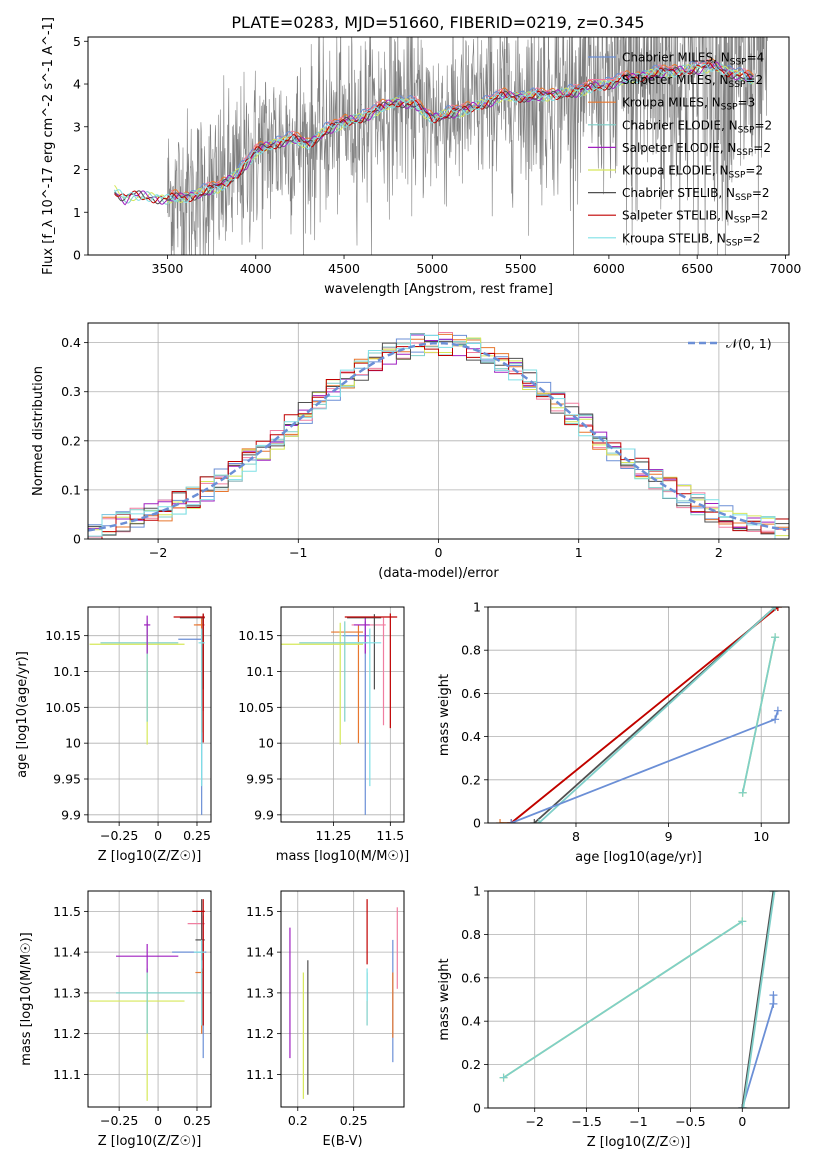 The height and width of the screenshot is (1170, 819). Describe the element at coordinates (333, 835) in the screenshot. I see `x-tick-label: 11.25` at that location.